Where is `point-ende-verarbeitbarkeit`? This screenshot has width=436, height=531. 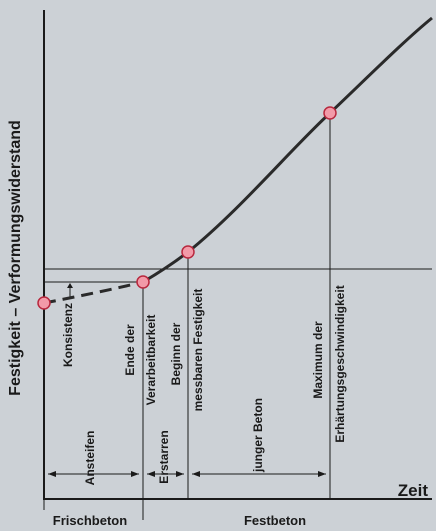 point-ende-verarbeitbarkeit is located at coordinates (143, 282).